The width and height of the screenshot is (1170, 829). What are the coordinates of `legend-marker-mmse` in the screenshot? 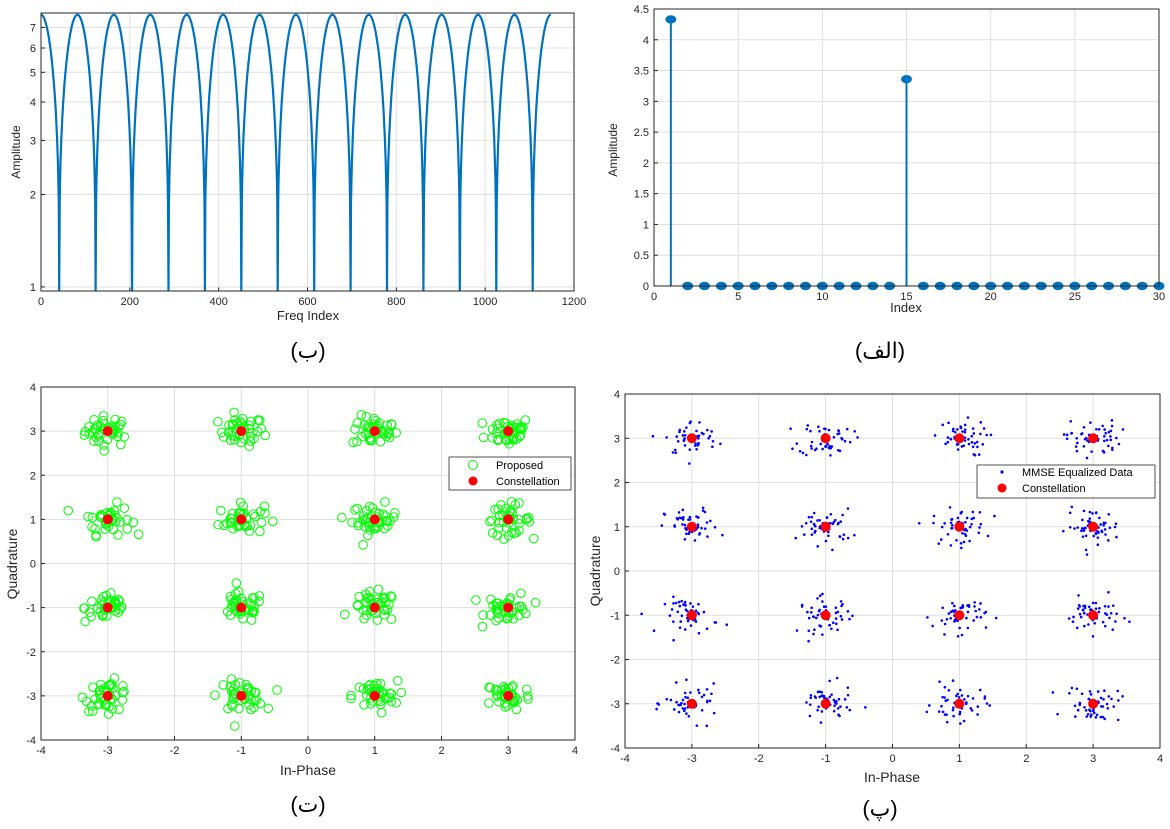 It's located at (1002, 472).